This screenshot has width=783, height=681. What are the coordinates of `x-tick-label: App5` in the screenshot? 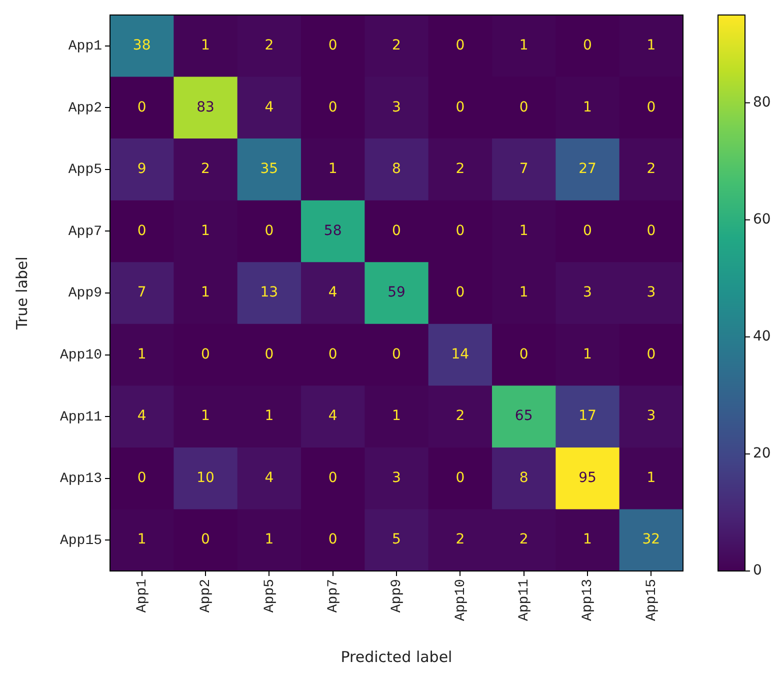 It's located at (270, 595).